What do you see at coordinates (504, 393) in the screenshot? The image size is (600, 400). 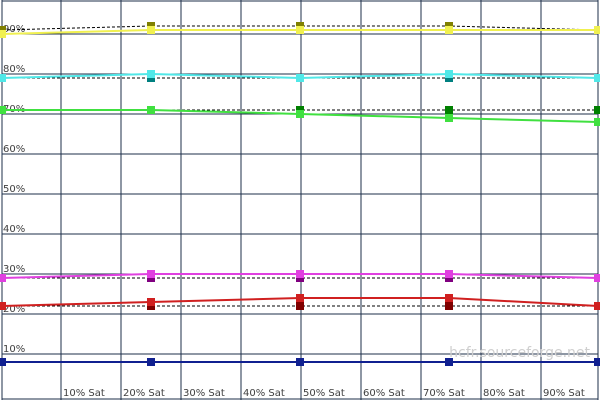 I see `x-tick-label: 80% Sat` at bounding box center [504, 393].